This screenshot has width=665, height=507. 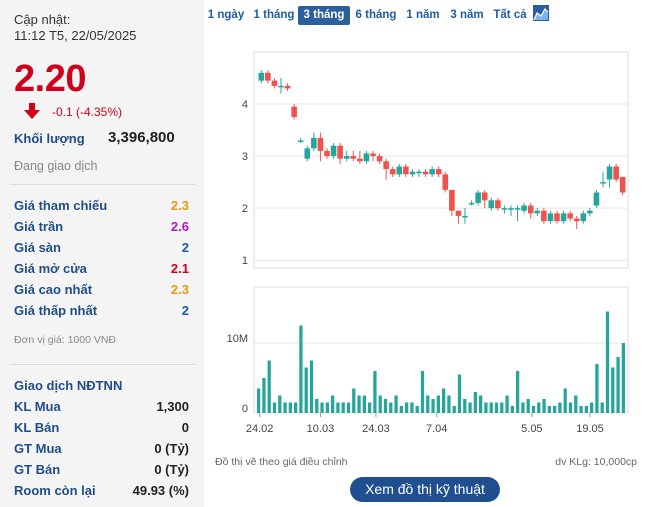 I want to click on tab-1-day: 1 ngày, so click(x=226, y=15).